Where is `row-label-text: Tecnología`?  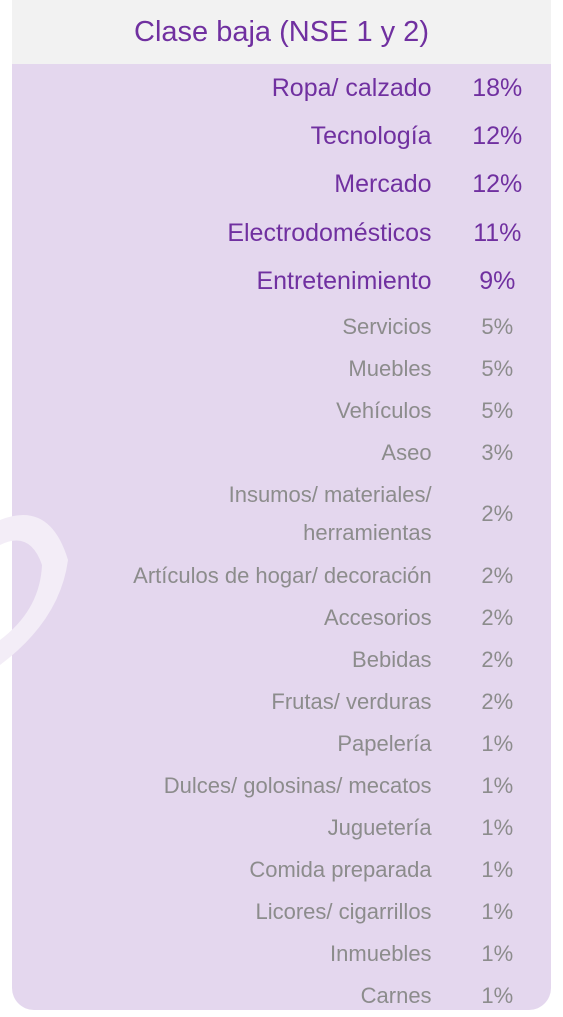 row-label-text: Tecnología is located at coordinates (371, 136).